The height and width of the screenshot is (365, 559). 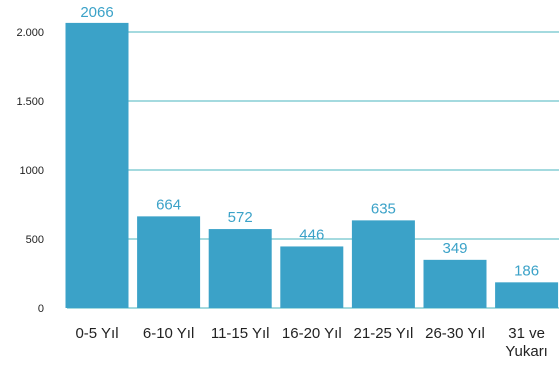 What do you see at coordinates (168, 204) in the screenshot?
I see `data-label: 664` at bounding box center [168, 204].